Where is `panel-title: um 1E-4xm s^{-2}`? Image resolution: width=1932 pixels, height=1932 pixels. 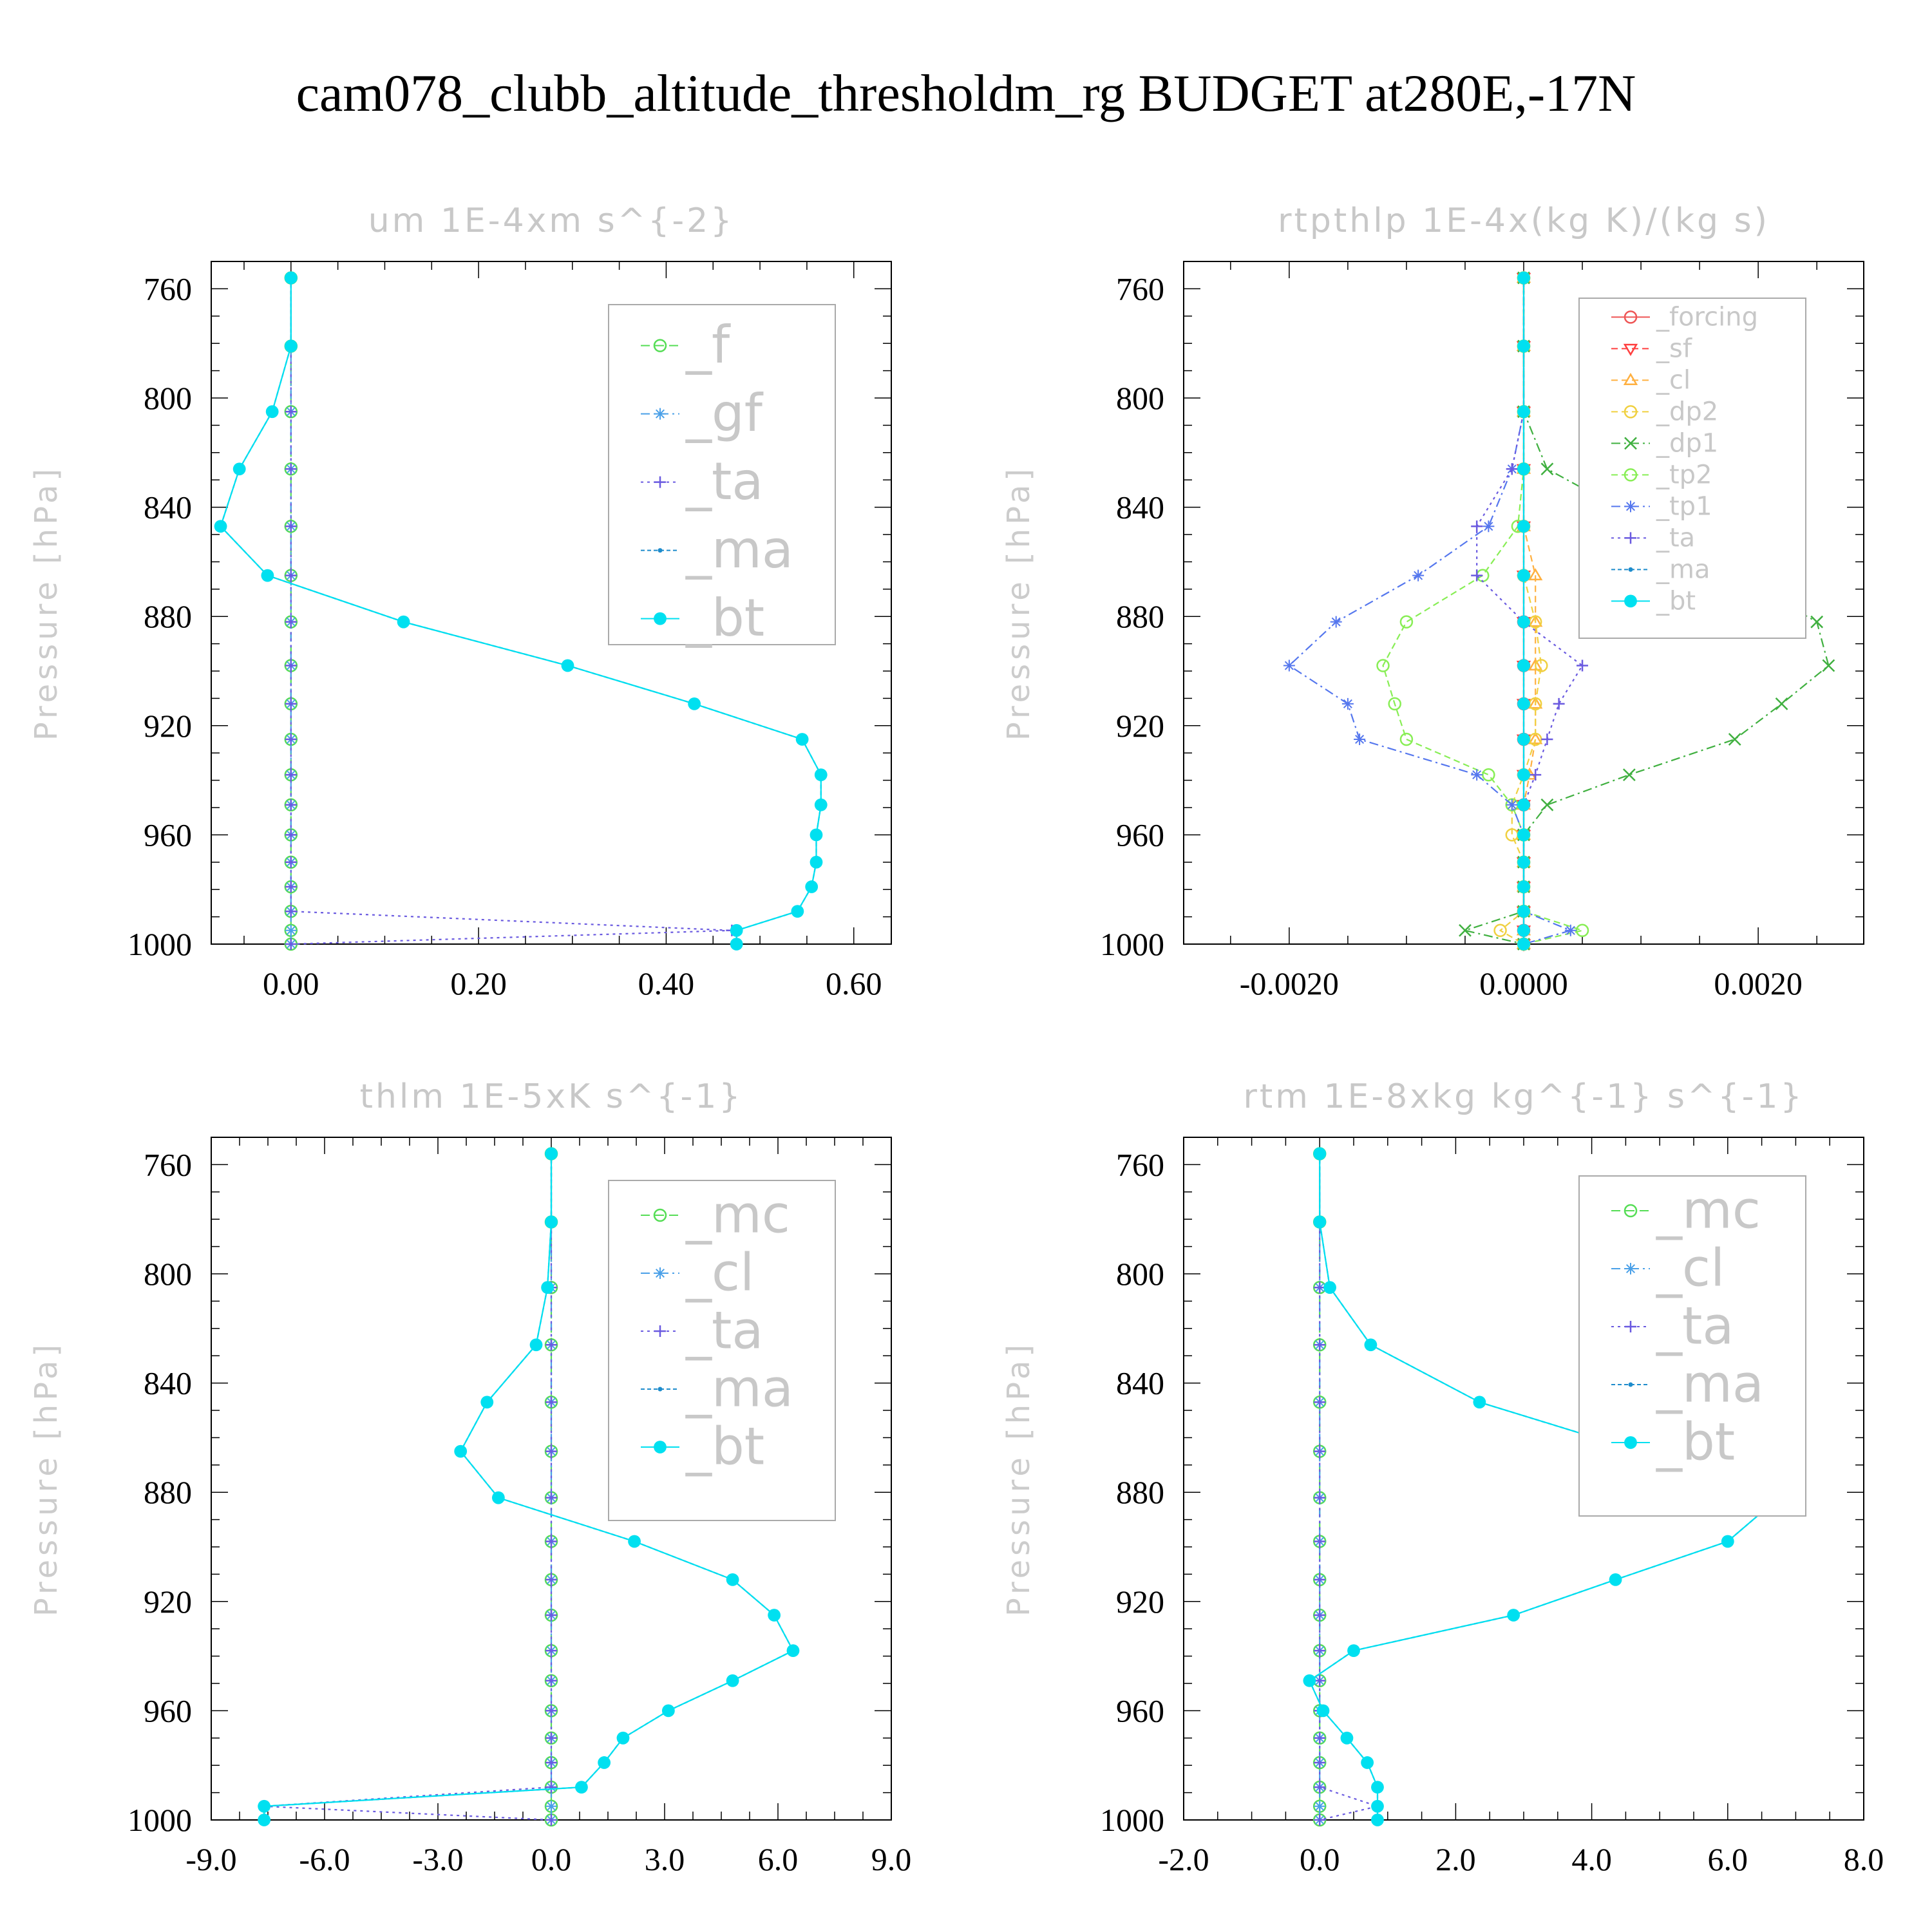 panel-title: um 1E-4xm s^{-2} is located at coordinates (551, 221).